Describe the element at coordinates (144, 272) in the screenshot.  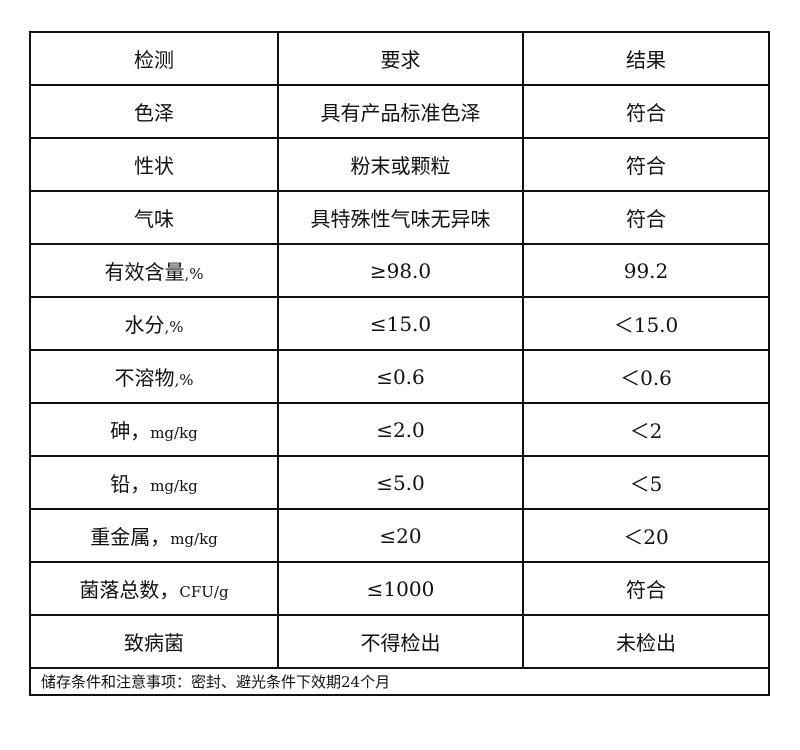
I see `item-name: 有效含量` at that location.